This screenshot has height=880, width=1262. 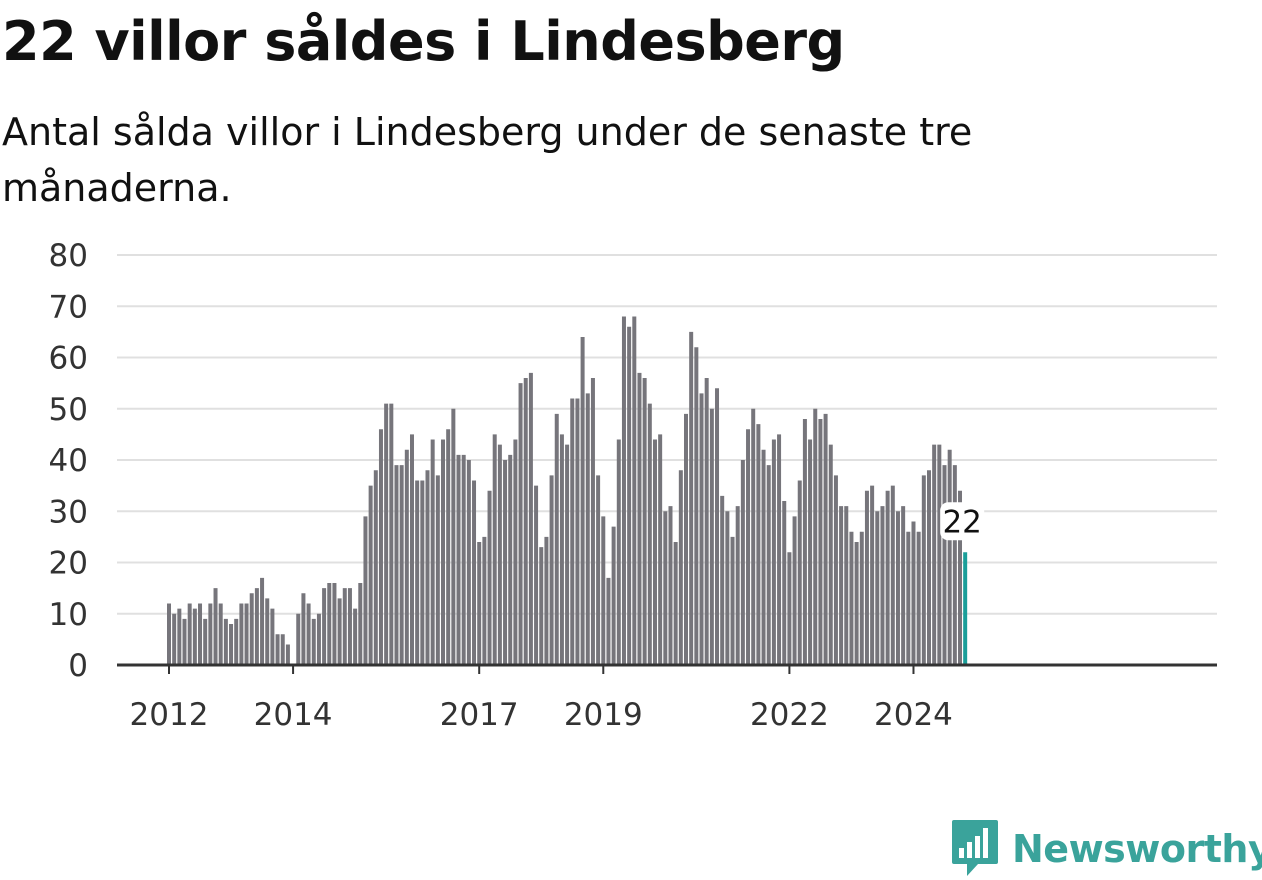 What do you see at coordinates (293, 715) in the screenshot?
I see `x-tick-label: 2014` at bounding box center [293, 715].